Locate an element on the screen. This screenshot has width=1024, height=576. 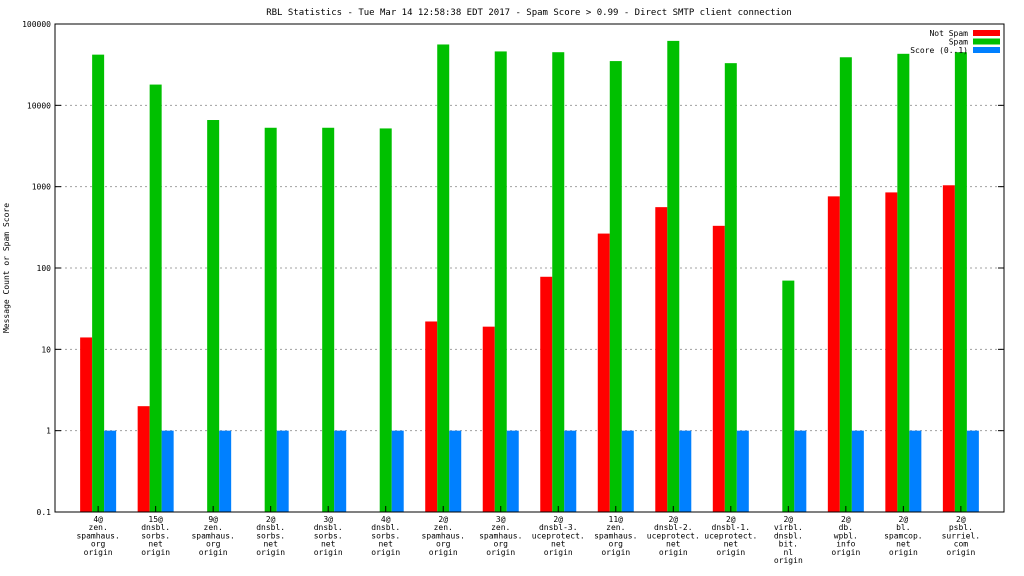
x-category-label: 4@ zen. spamhaus. org origin is located at coordinates (97, 536).